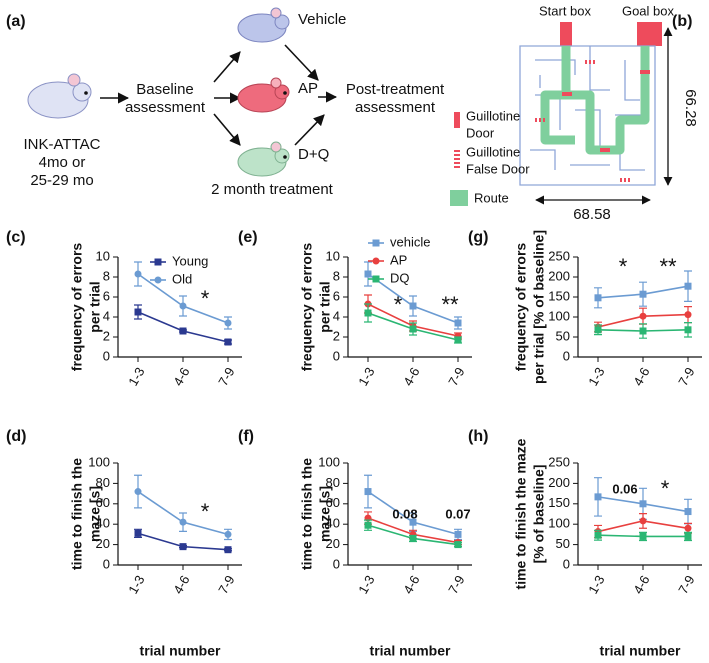  What do you see at coordinates (307, 514) in the screenshot?
I see `y-axis-label: time to finish the` at bounding box center [307, 514].